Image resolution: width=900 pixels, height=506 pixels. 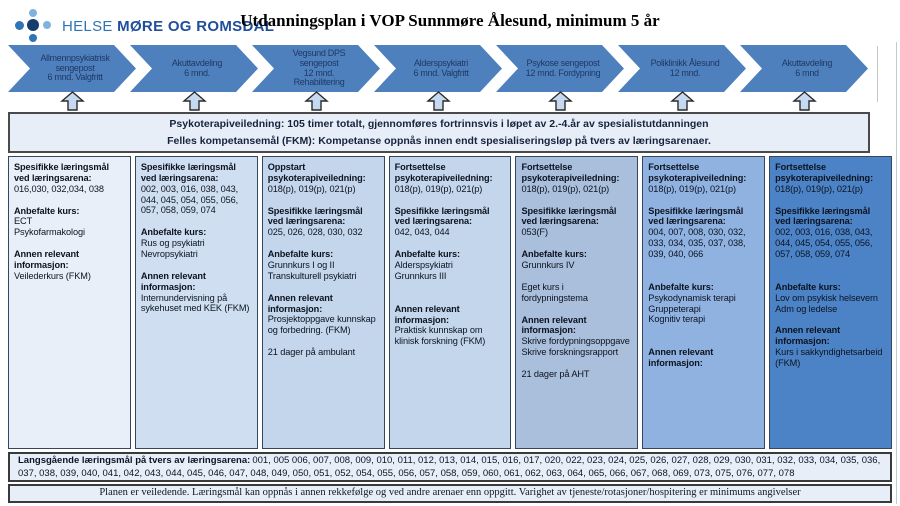 I want to click on column-section-line: 21 dager på AHT, so click(x=555, y=374).